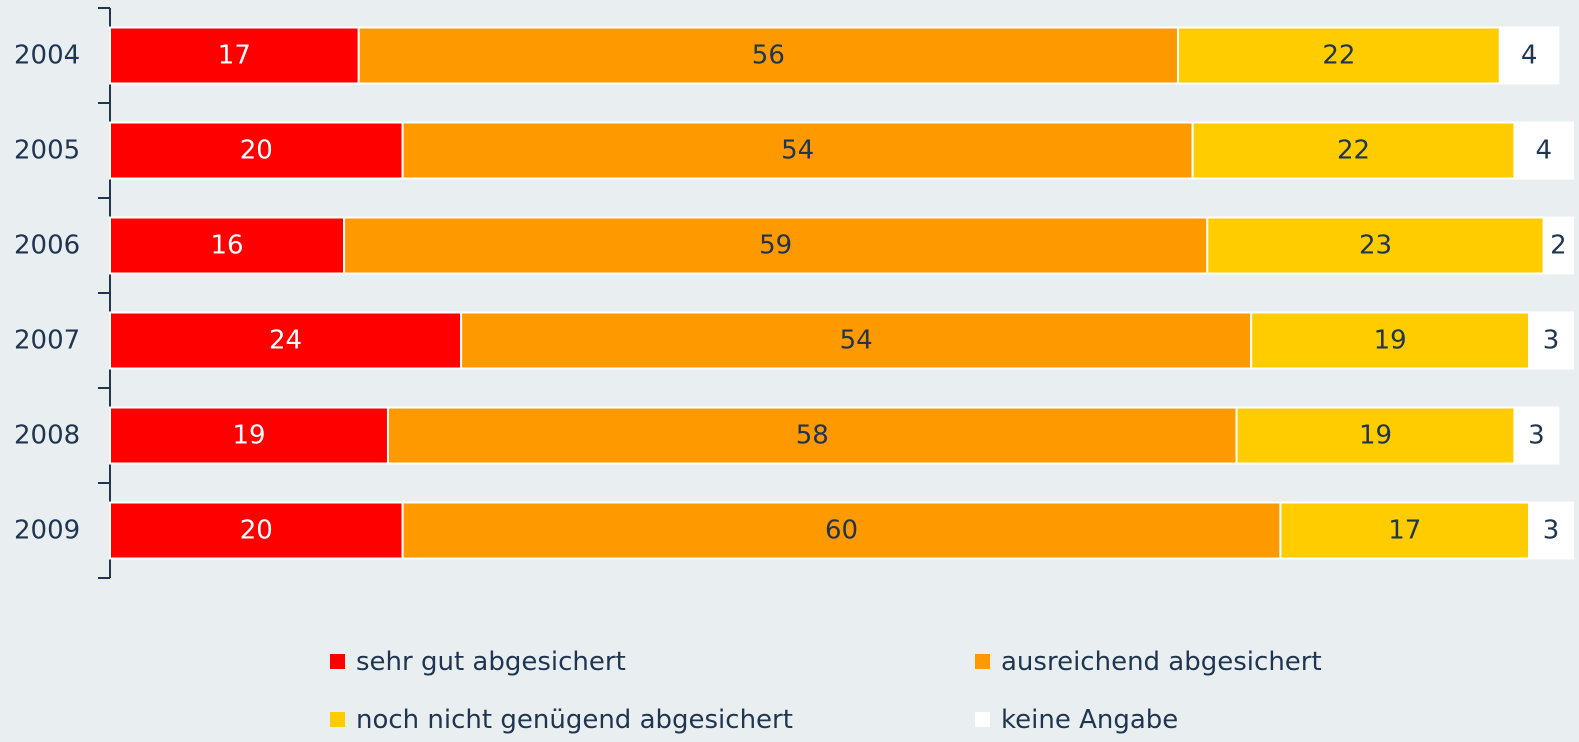  I want to click on data-label: 58, so click(812, 436).